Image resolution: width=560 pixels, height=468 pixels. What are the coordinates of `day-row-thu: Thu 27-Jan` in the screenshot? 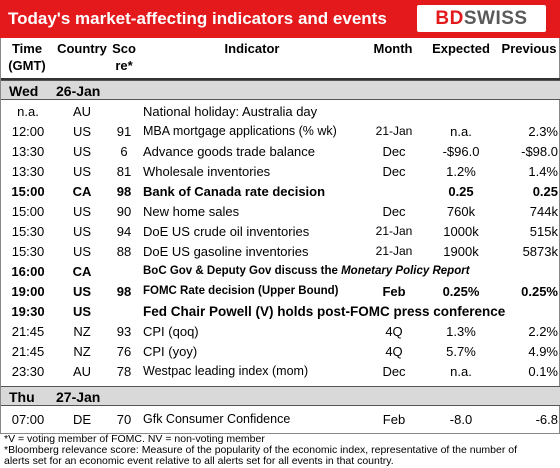 It's located at (280, 396).